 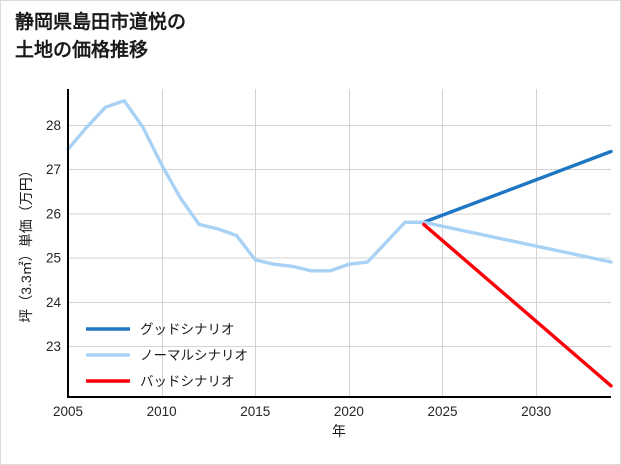 What do you see at coordinates (442, 411) in the screenshot?
I see `x-tick-label: 2025` at bounding box center [442, 411].